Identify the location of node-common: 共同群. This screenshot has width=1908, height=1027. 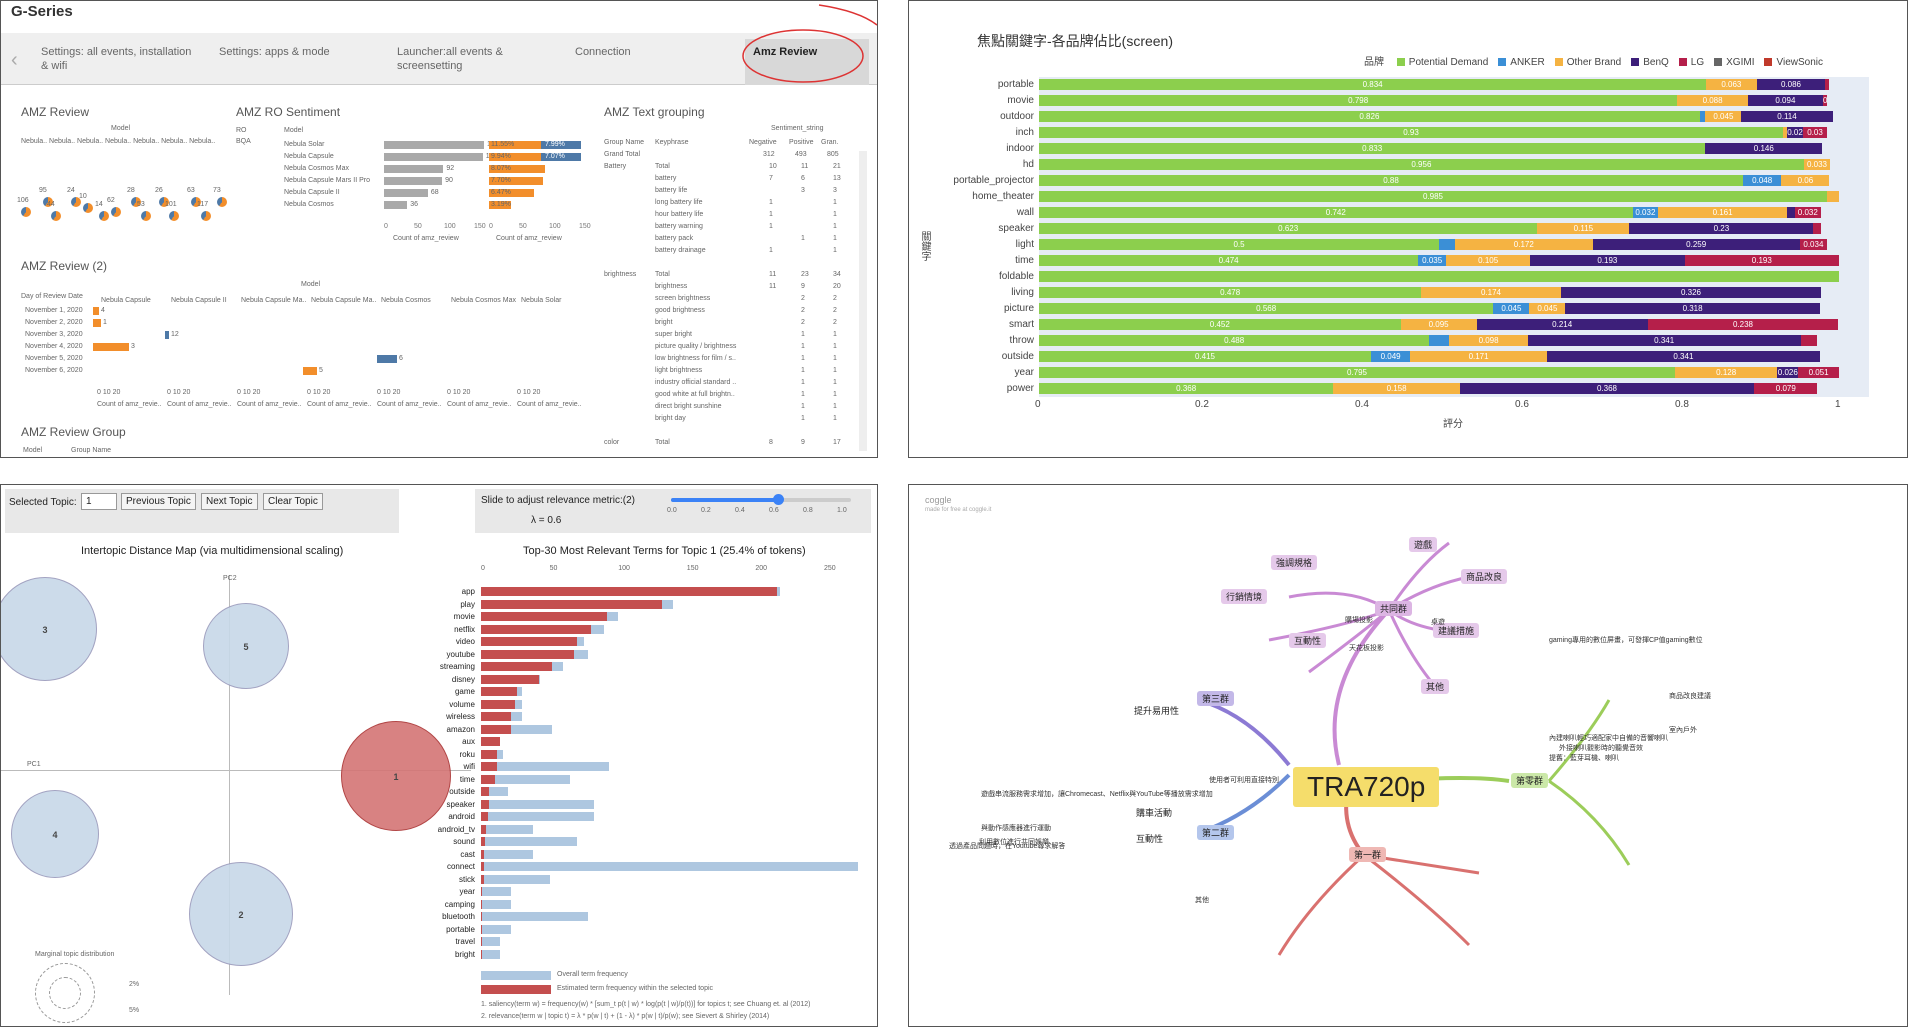
(1394, 608).